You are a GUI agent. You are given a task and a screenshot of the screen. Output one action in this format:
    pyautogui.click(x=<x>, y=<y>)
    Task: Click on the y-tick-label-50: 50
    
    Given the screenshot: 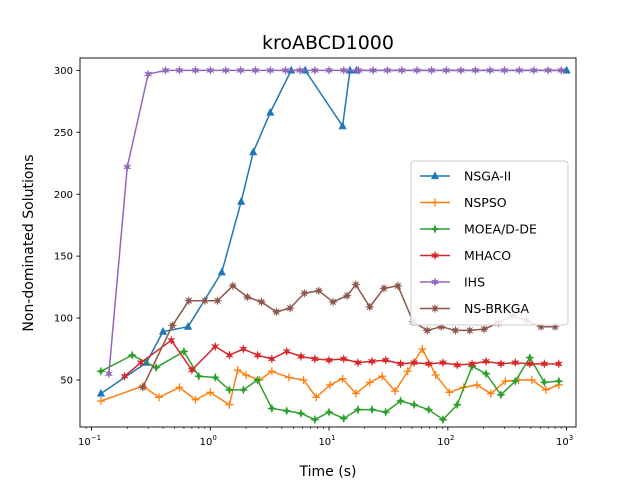 What is the action you would take?
    pyautogui.click(x=66, y=381)
    